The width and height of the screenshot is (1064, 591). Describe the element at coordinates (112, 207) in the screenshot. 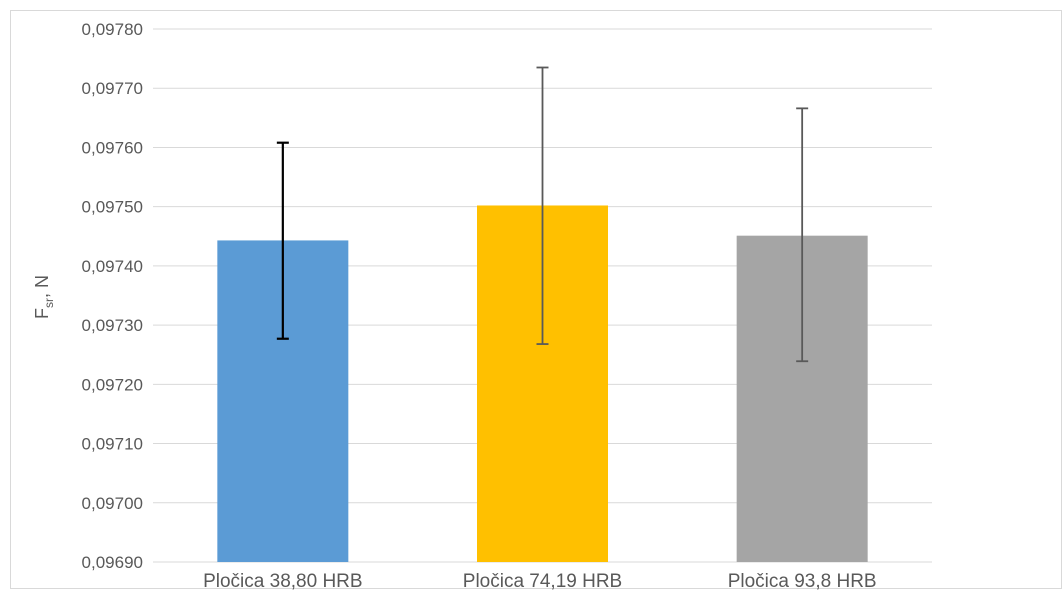

I see `y-tick-label: 0,09750` at that location.